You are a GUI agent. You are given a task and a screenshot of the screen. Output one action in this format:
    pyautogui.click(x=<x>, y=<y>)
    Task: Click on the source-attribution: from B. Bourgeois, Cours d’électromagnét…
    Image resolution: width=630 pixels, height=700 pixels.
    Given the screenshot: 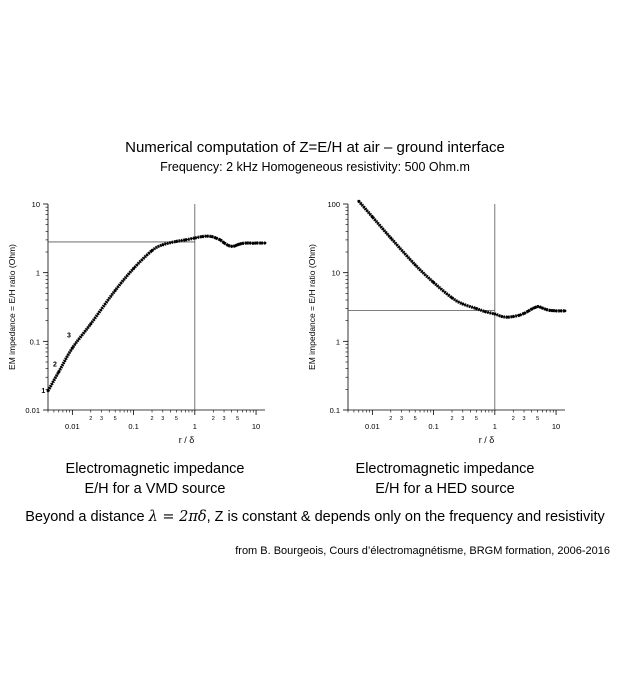 What is the action you would take?
    pyautogui.click(x=422, y=551)
    